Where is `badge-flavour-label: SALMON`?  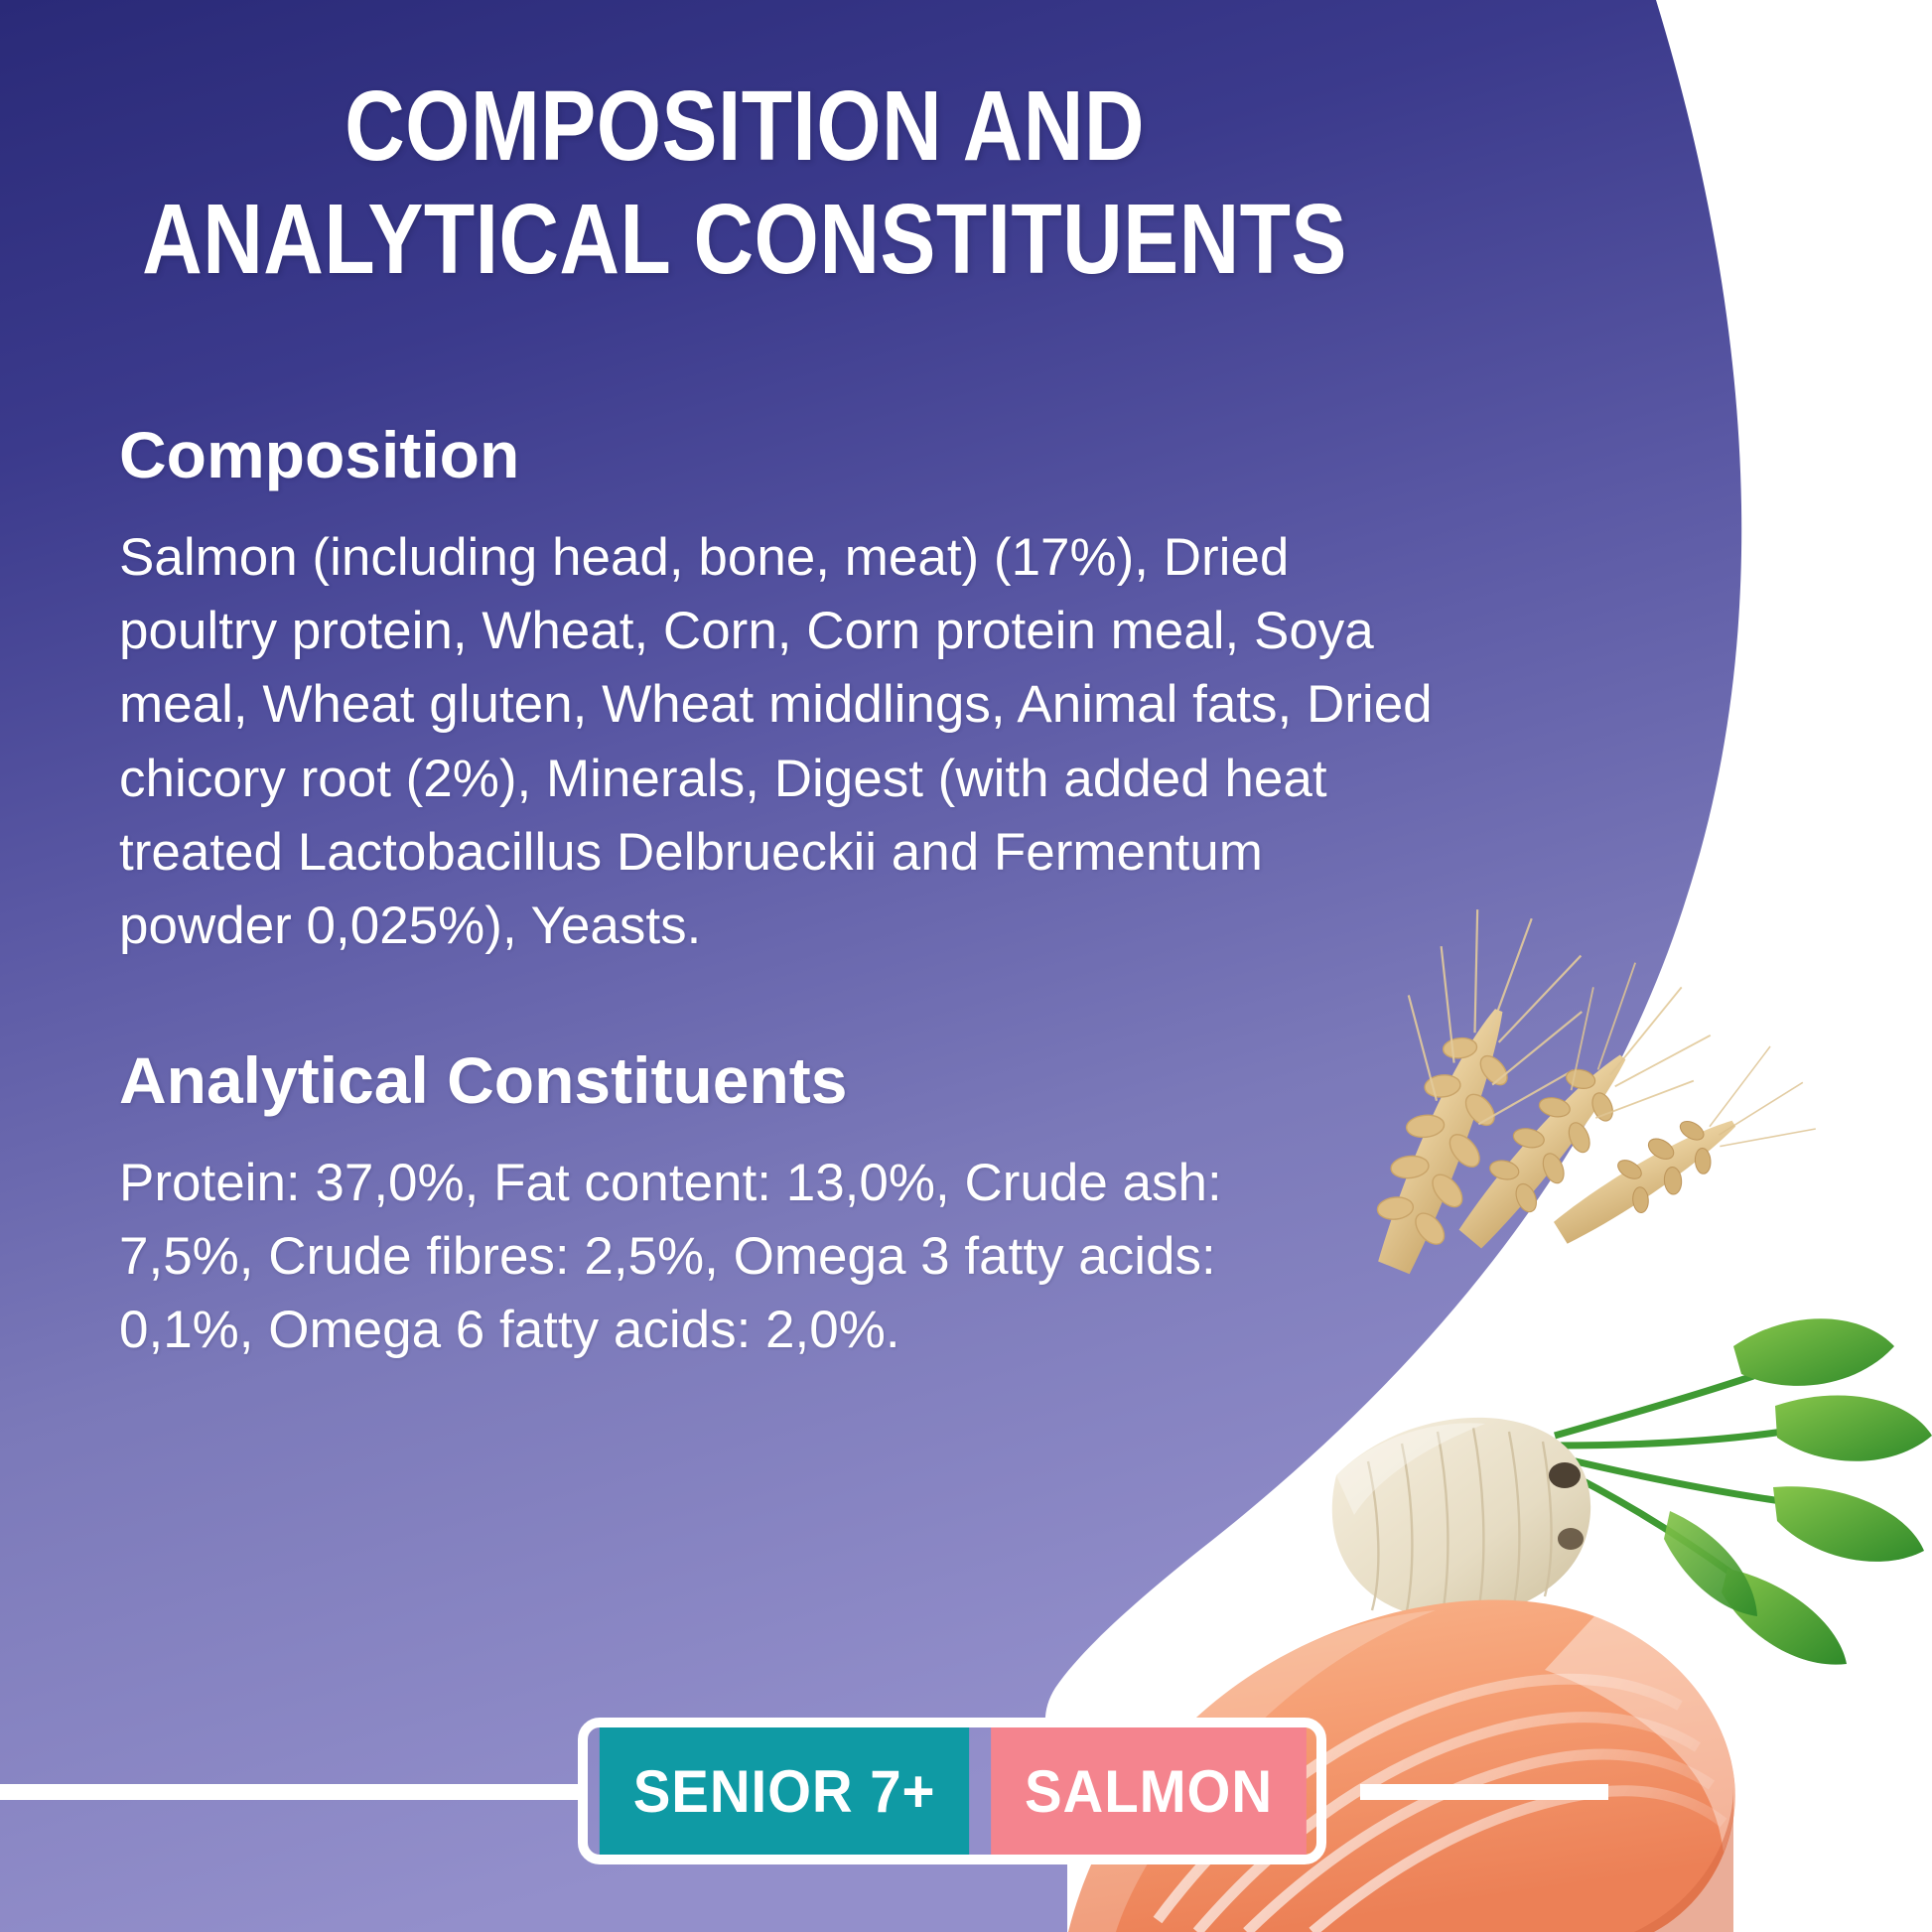 badge-flavour-label: SALMON is located at coordinates (1149, 1791).